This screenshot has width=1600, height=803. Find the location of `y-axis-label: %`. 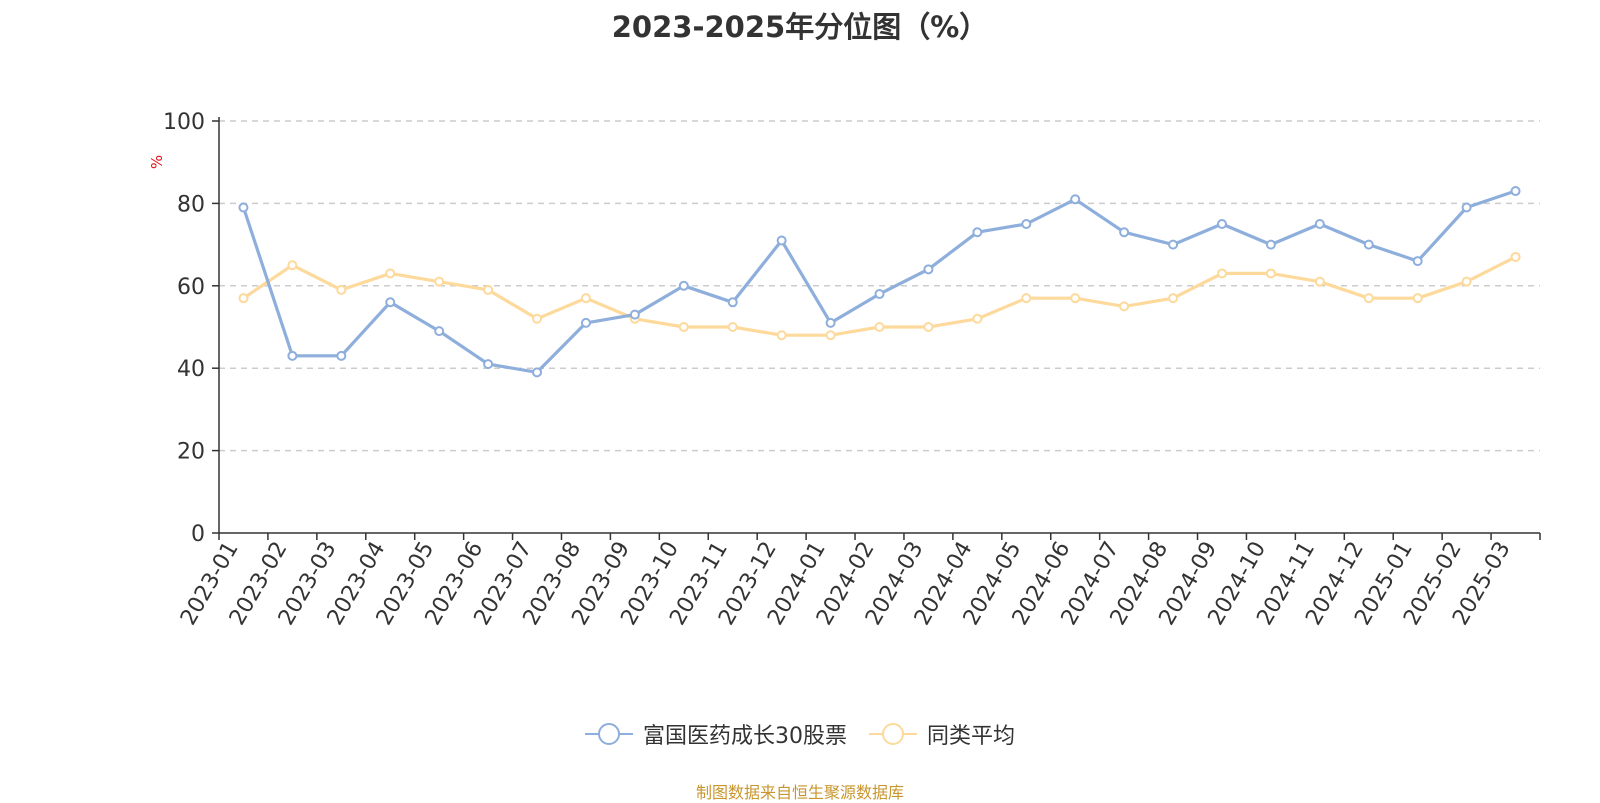

y-axis-label: % is located at coordinates (157, 162).